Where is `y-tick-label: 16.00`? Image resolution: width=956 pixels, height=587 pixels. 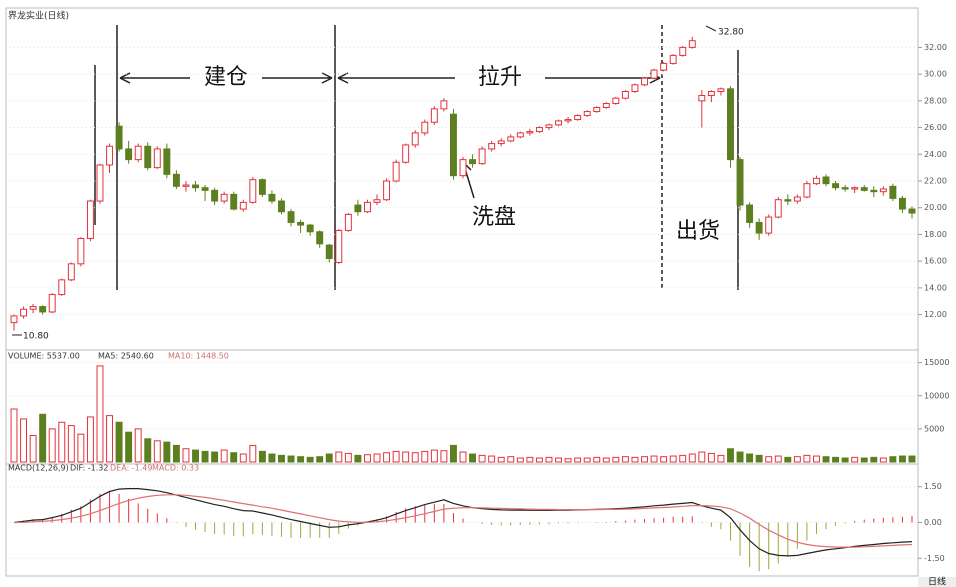 y-tick-label: 16.00 is located at coordinates (935, 261).